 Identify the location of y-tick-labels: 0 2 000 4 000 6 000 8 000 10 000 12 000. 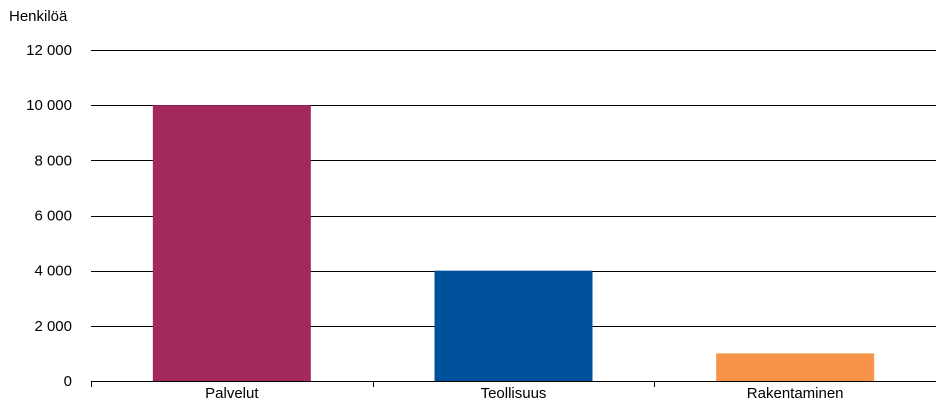
(49, 216).